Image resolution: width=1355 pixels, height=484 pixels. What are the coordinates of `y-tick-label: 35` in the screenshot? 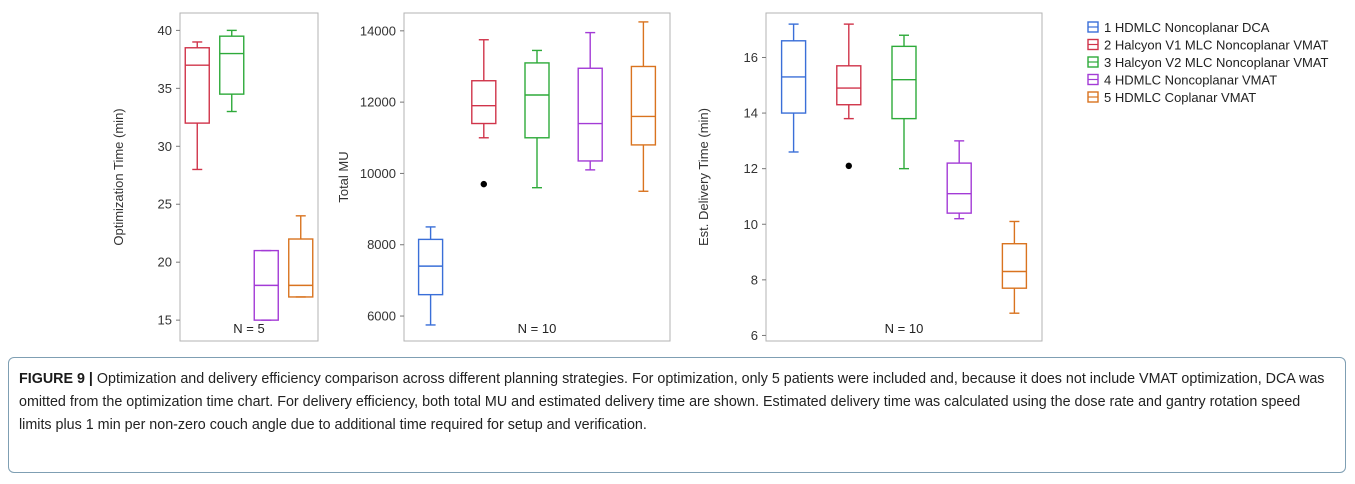 It's located at (165, 88).